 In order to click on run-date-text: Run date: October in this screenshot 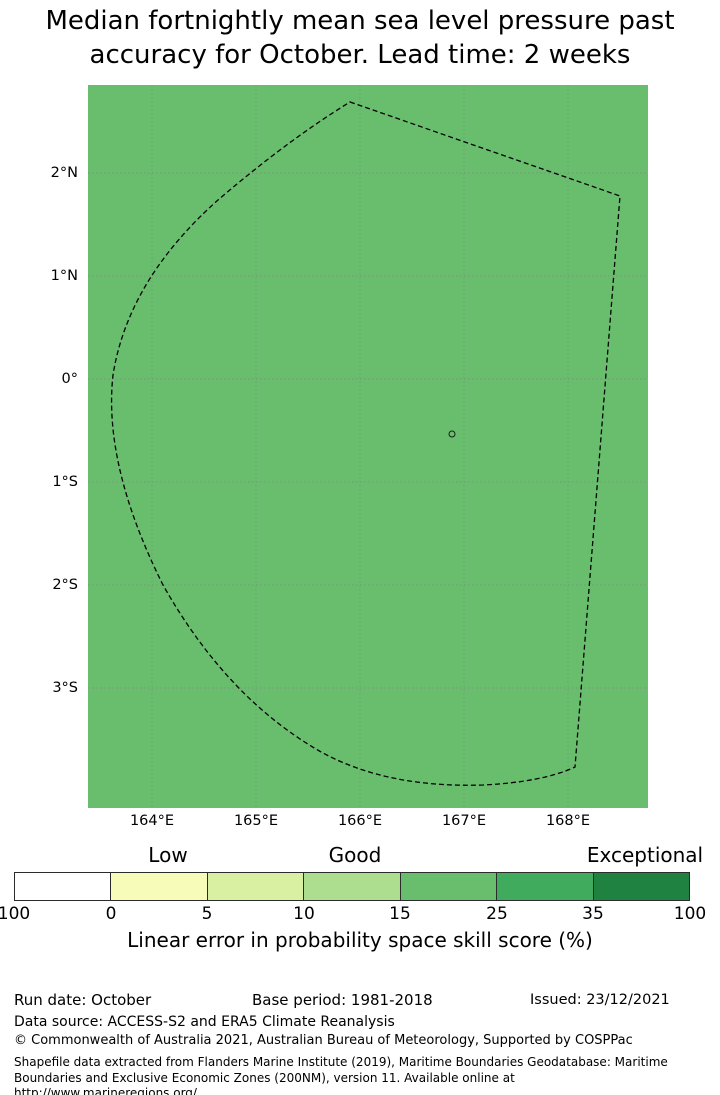, I will do `click(83, 1000)`.